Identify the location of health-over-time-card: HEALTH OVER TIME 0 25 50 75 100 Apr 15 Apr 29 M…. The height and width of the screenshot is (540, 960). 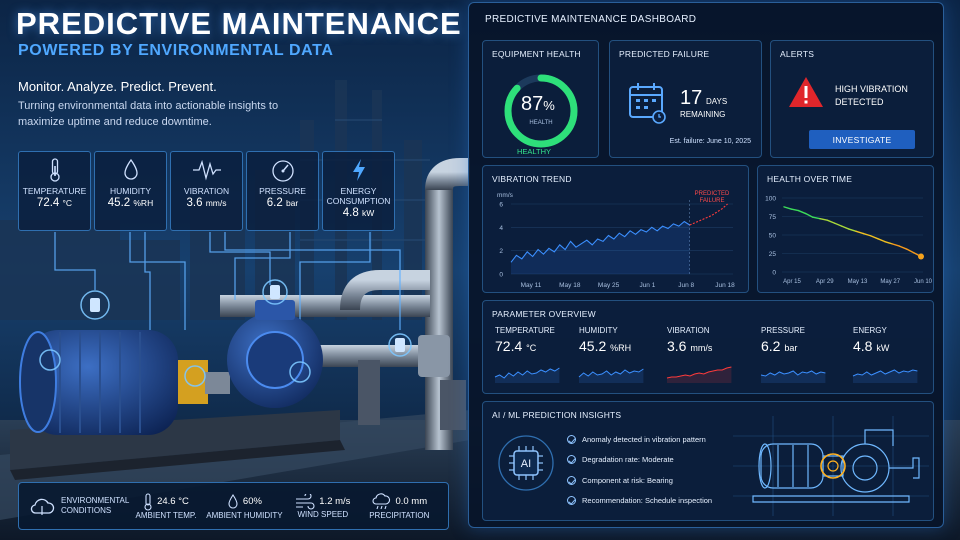
(845, 229).